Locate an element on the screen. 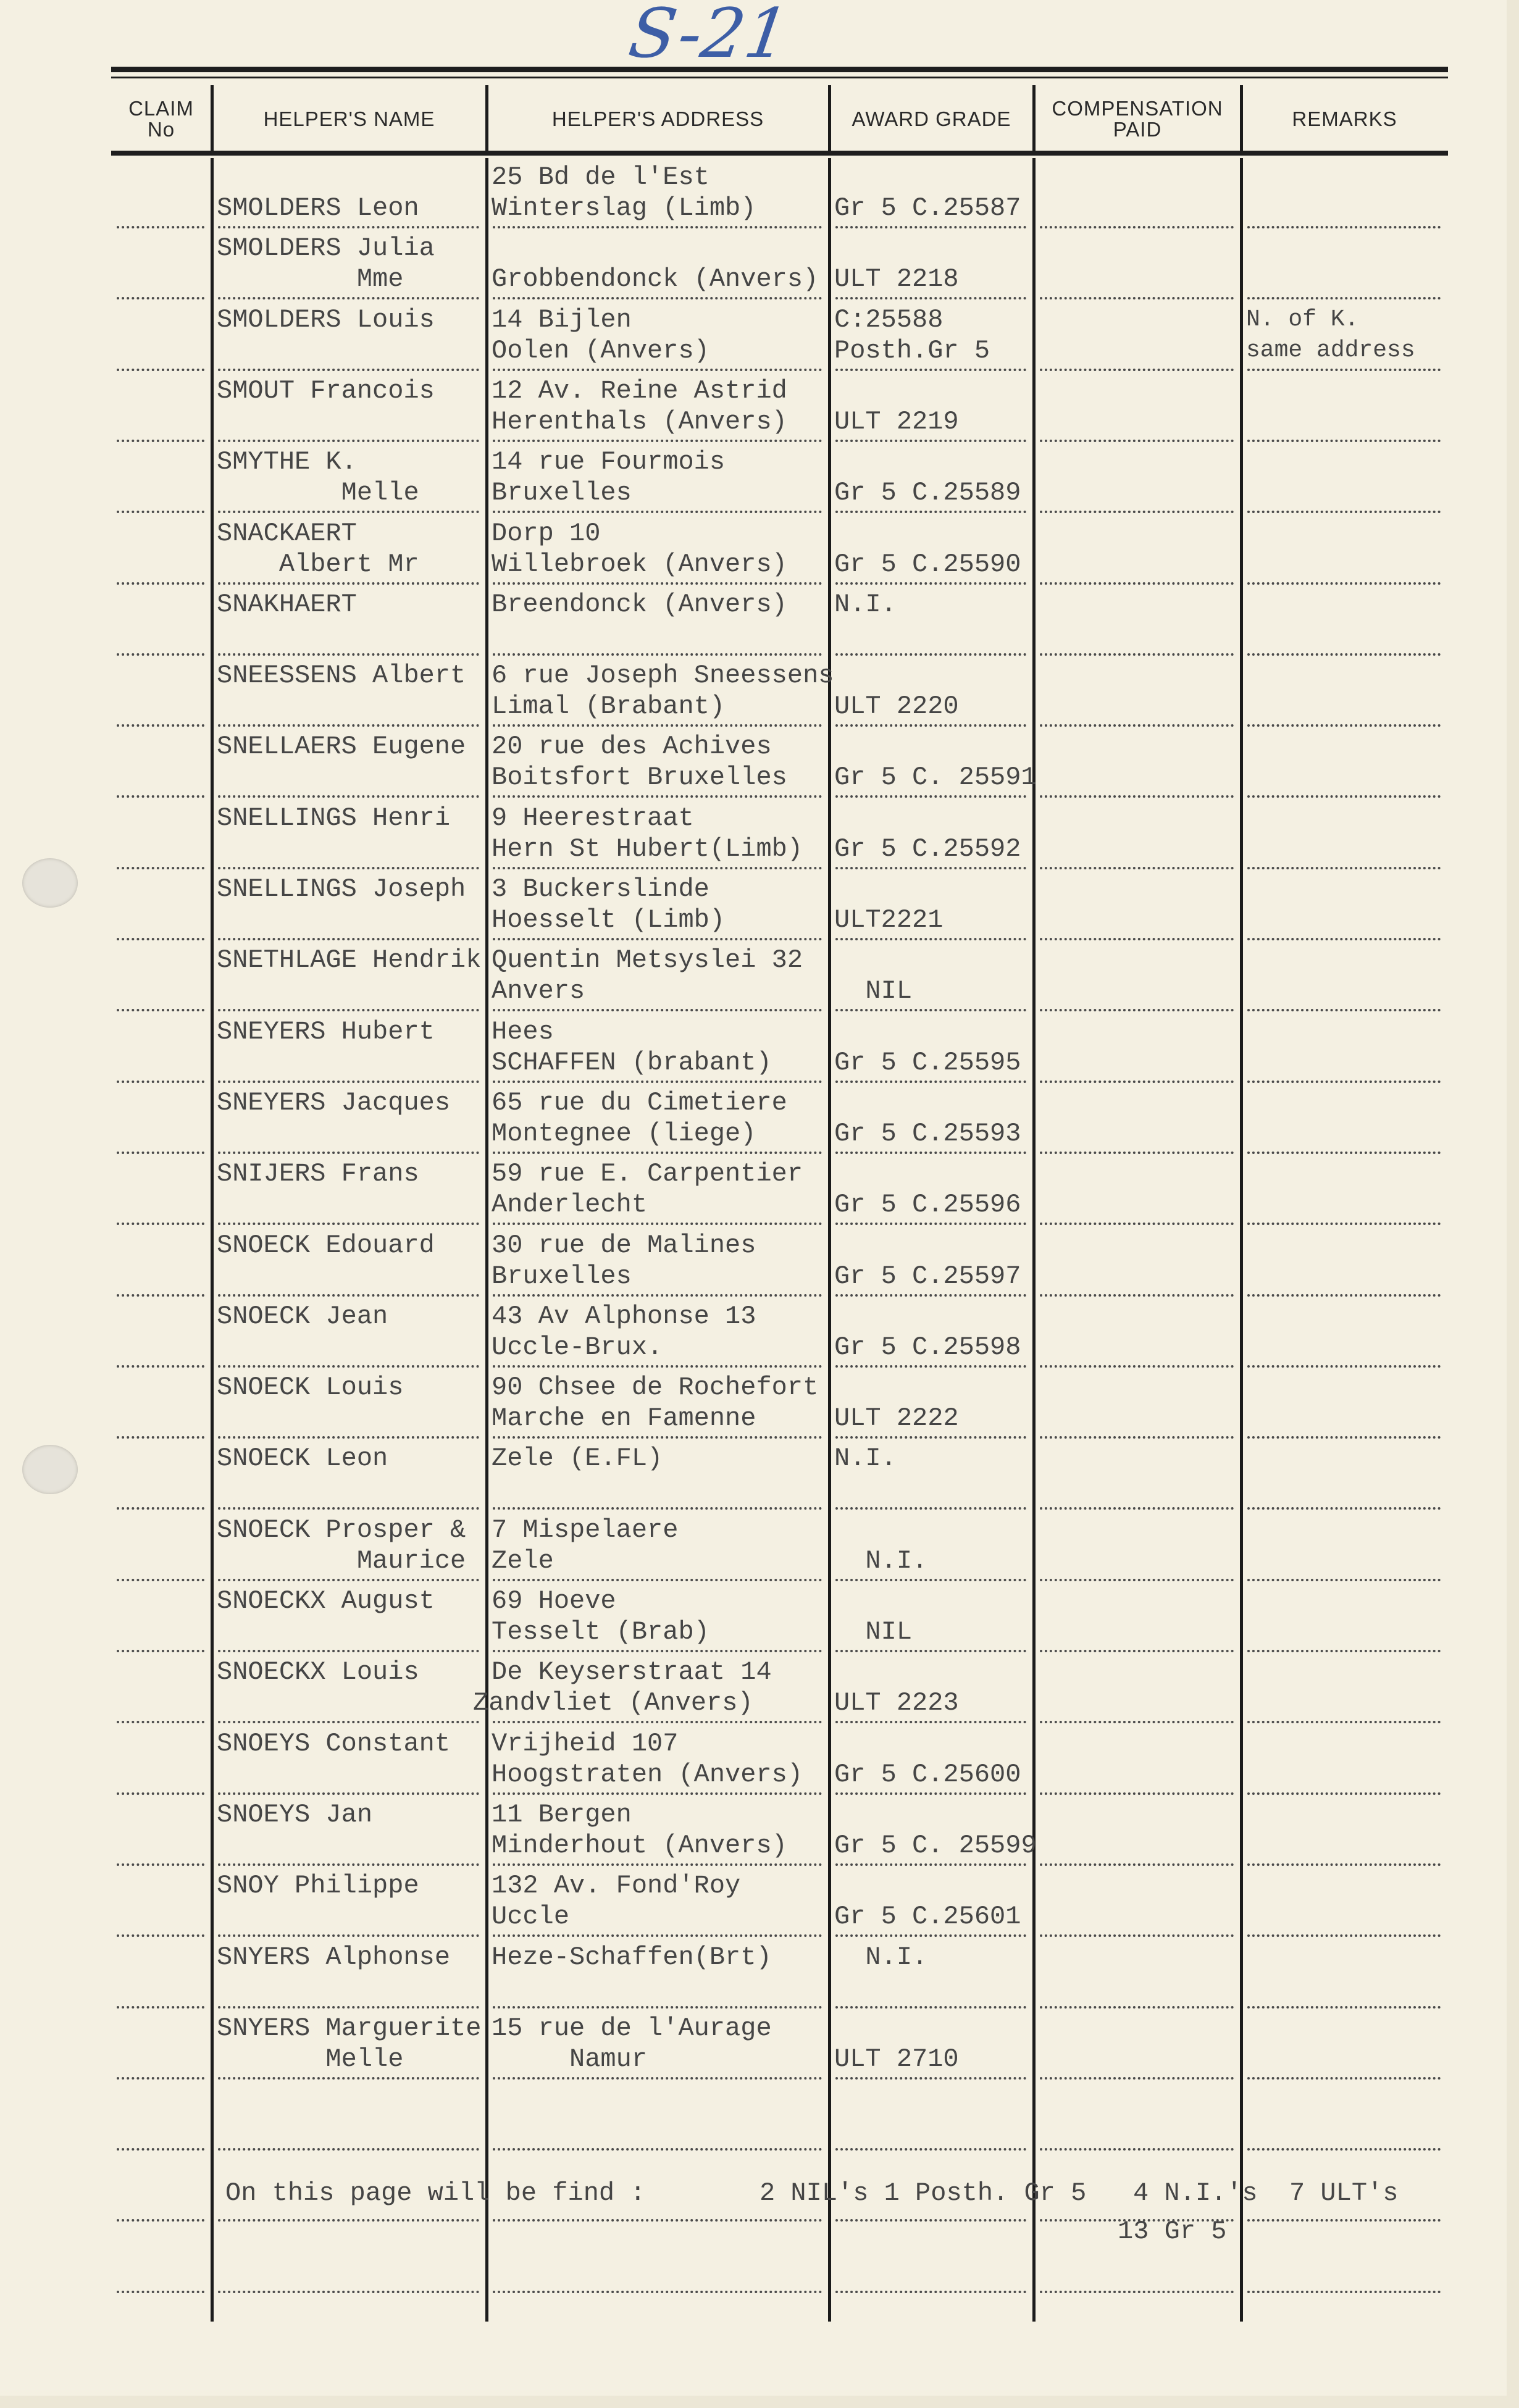  column-header-award: AWARD GRADE is located at coordinates (931, 118).